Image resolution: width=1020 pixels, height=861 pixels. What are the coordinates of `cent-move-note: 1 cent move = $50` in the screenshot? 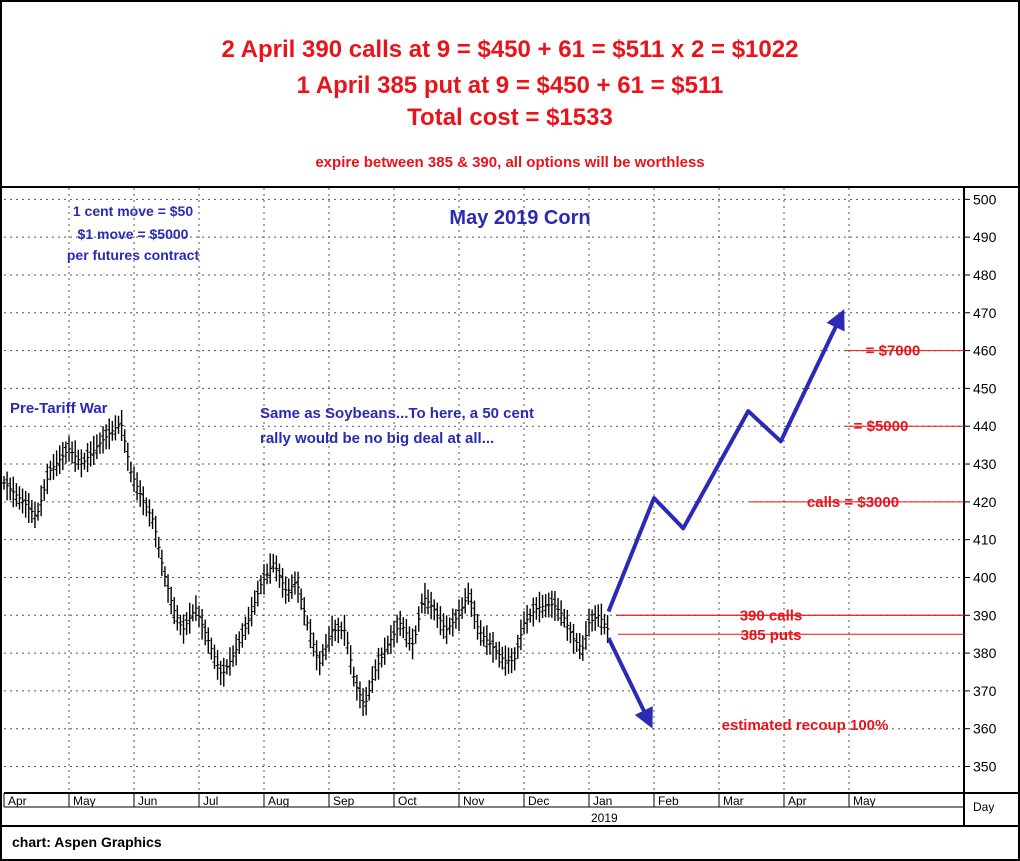 It's located at (133, 211).